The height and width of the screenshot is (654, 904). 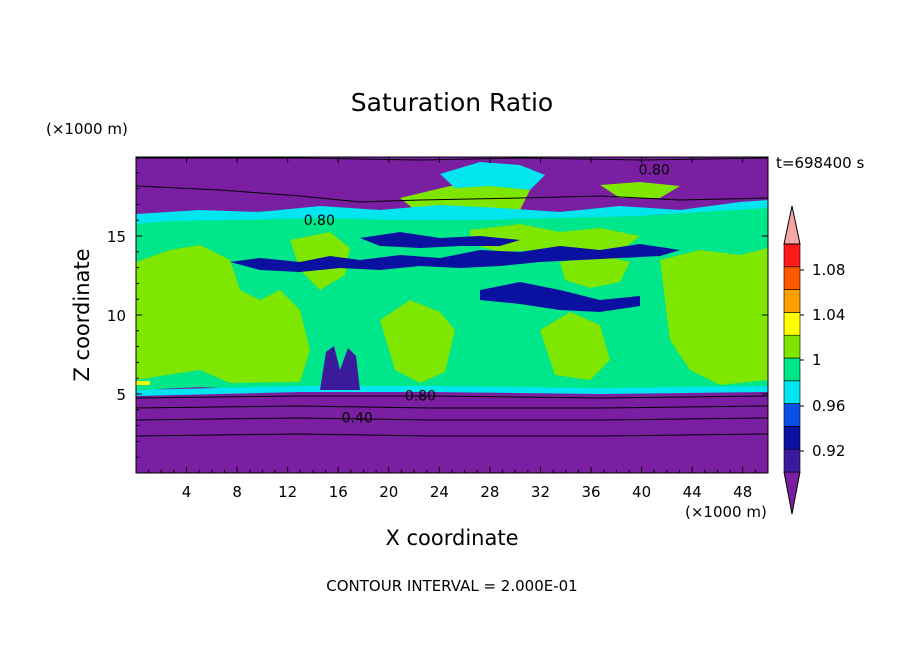 I want to click on high-saturation-spot, so click(x=143, y=383).